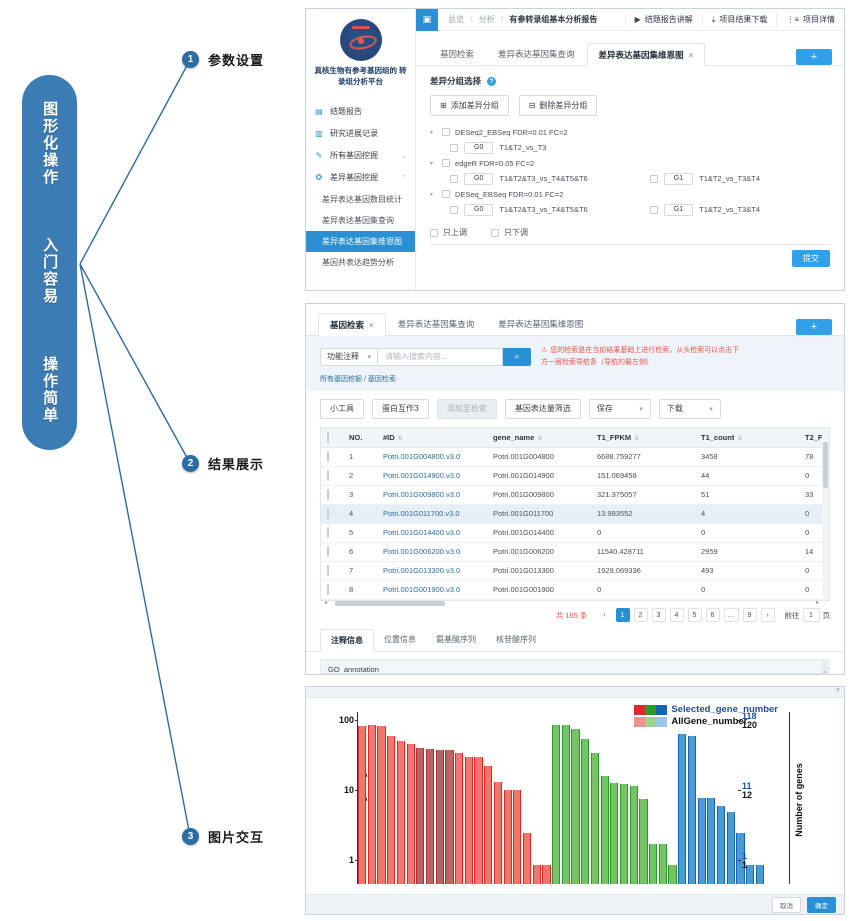 Image resolution: width=849 pixels, height=921 pixels. What do you see at coordinates (360, 241) in the screenshot?
I see `sidebar-subitem-deg-venn: 差异表达基因集维恩图` at bounding box center [360, 241].